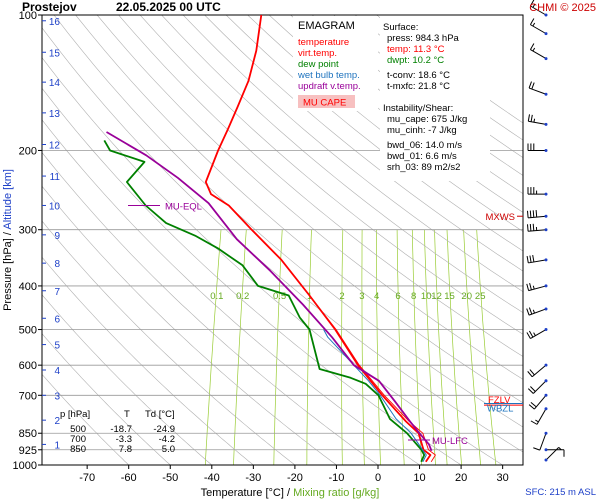  What do you see at coordinates (27, 241) in the screenshot?
I see `pressure-axis-ticks: 100 200 300 400 500 600 700 850 925 1000` at bounding box center [27, 241].